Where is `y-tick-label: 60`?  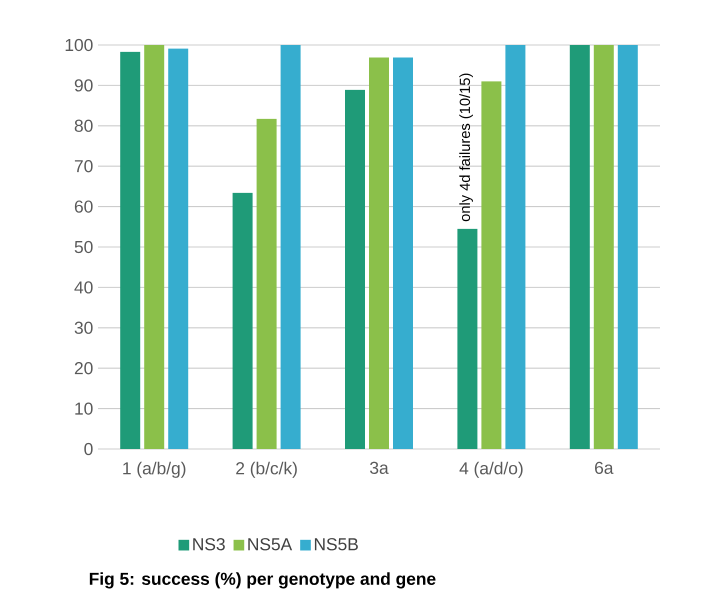
y-tick-label: 60 is located at coordinates (83, 206).